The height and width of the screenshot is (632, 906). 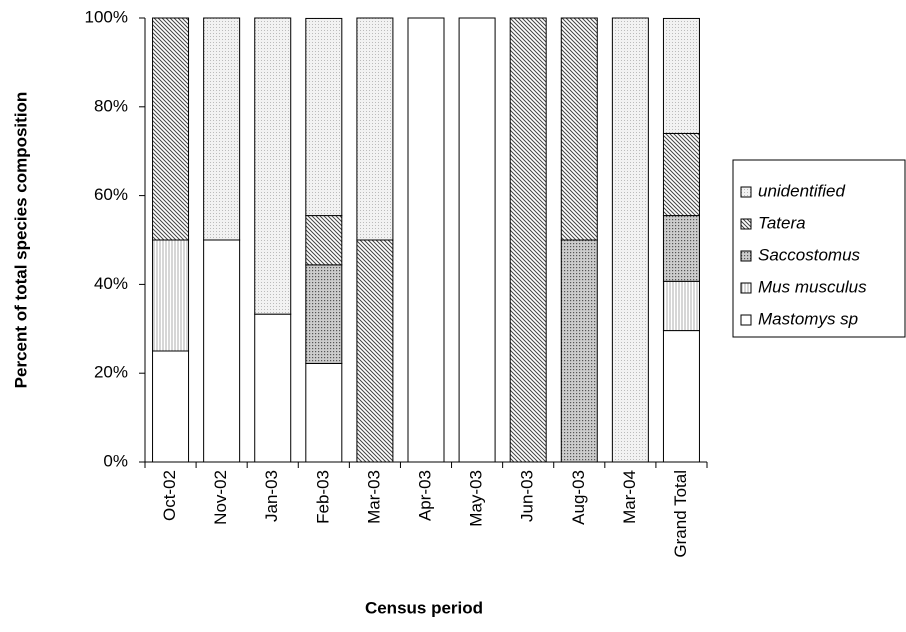 What do you see at coordinates (373, 497) in the screenshot?
I see `x-tick-label: Mar-03` at bounding box center [373, 497].